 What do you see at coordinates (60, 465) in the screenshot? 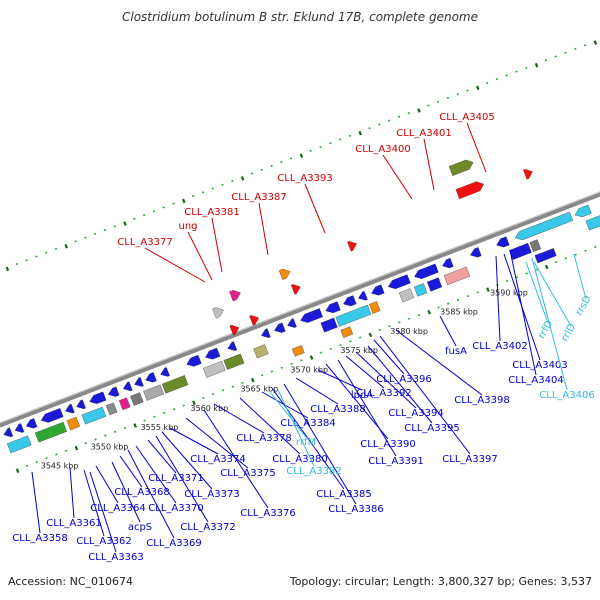
I see `kbp-scale-label: 3545 kbp` at bounding box center [60, 465].